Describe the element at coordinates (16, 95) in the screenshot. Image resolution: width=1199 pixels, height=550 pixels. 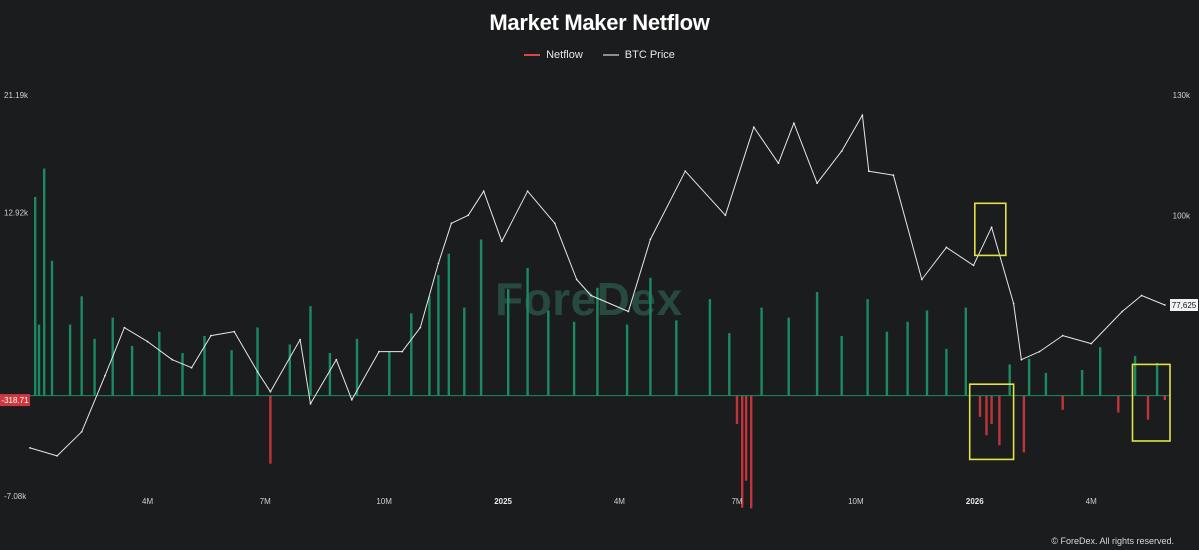
I see `left-axis-tick-0: 21.19k` at that location.